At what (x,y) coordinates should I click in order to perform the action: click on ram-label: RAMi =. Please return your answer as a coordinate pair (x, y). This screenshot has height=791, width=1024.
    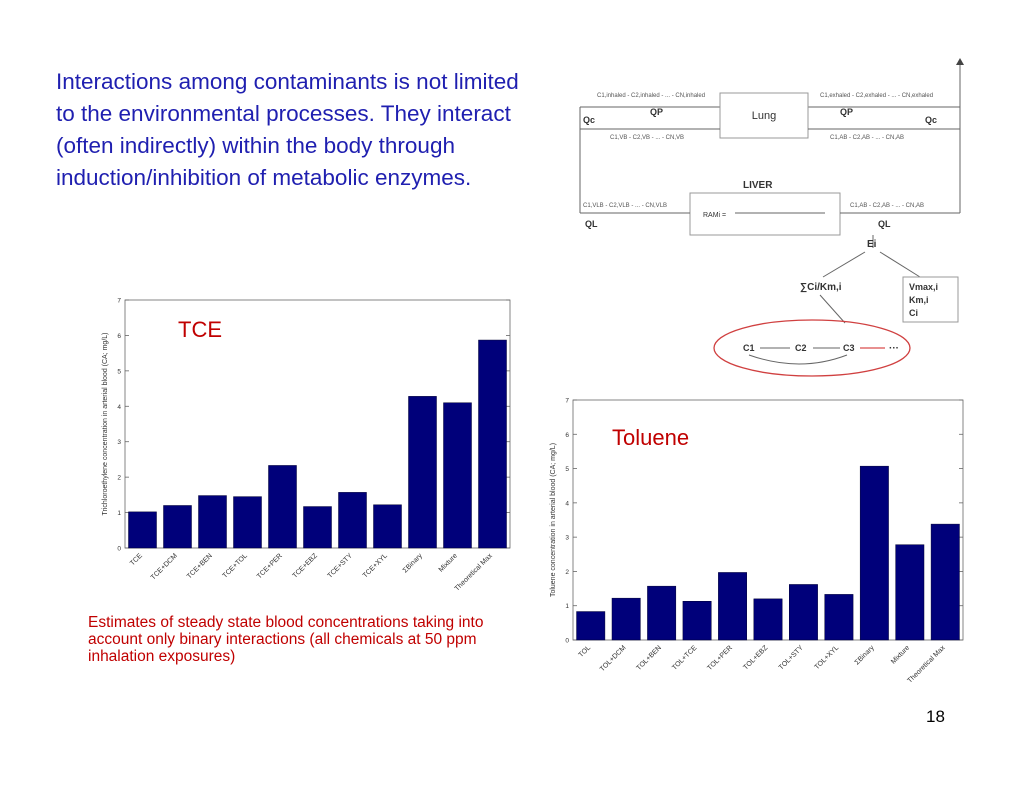
    Looking at the image, I should click on (714, 215).